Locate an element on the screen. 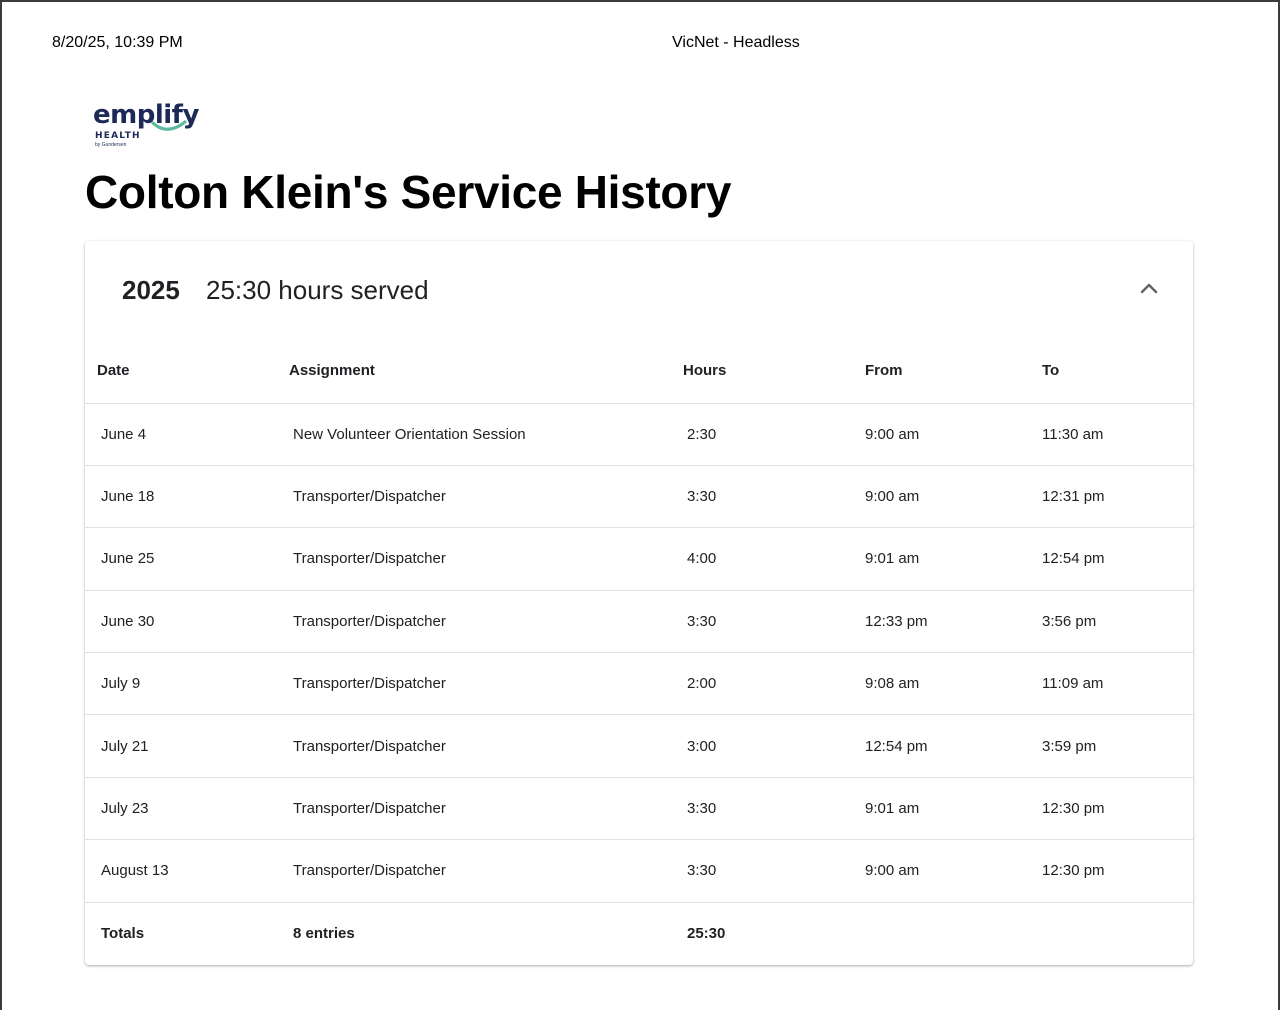  hours-served-summary: 25:30 hours served is located at coordinates (317, 290).